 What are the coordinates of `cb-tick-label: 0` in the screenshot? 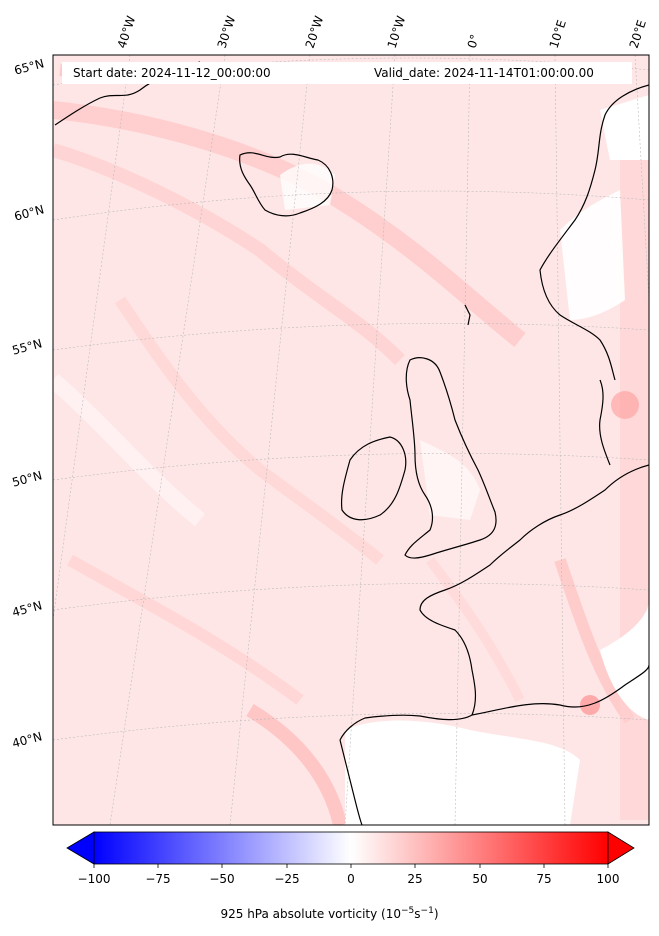 It's located at (351, 879).